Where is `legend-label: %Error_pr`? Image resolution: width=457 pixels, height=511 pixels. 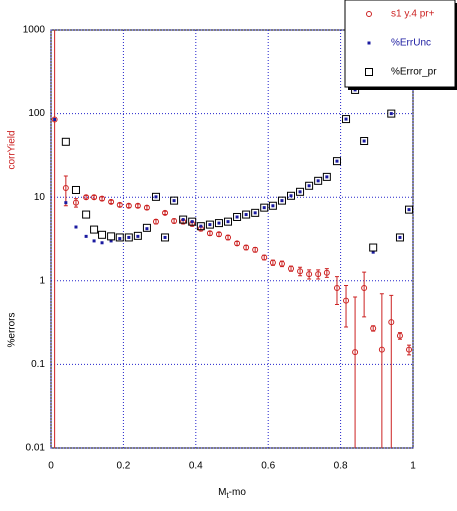
legend-label: %Error_pr is located at coordinates (414, 72).